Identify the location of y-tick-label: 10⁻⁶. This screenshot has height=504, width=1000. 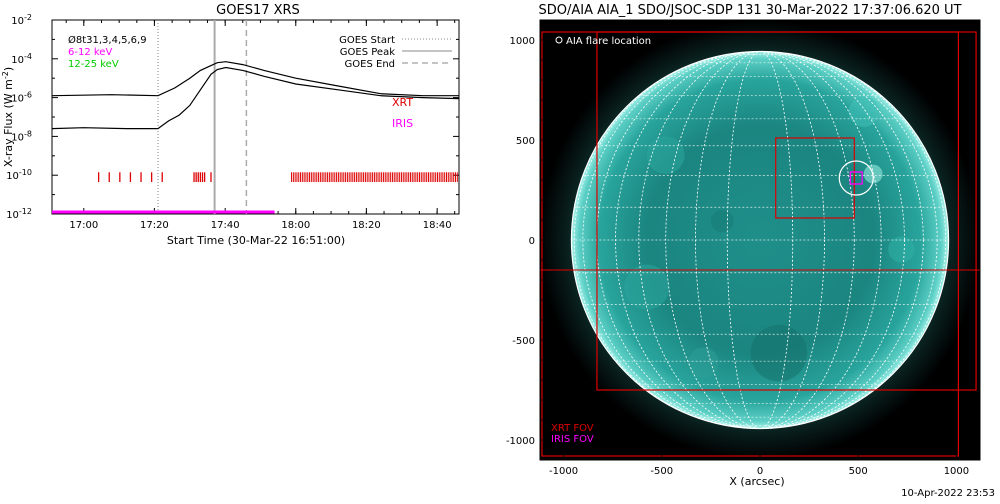
(21, 98).